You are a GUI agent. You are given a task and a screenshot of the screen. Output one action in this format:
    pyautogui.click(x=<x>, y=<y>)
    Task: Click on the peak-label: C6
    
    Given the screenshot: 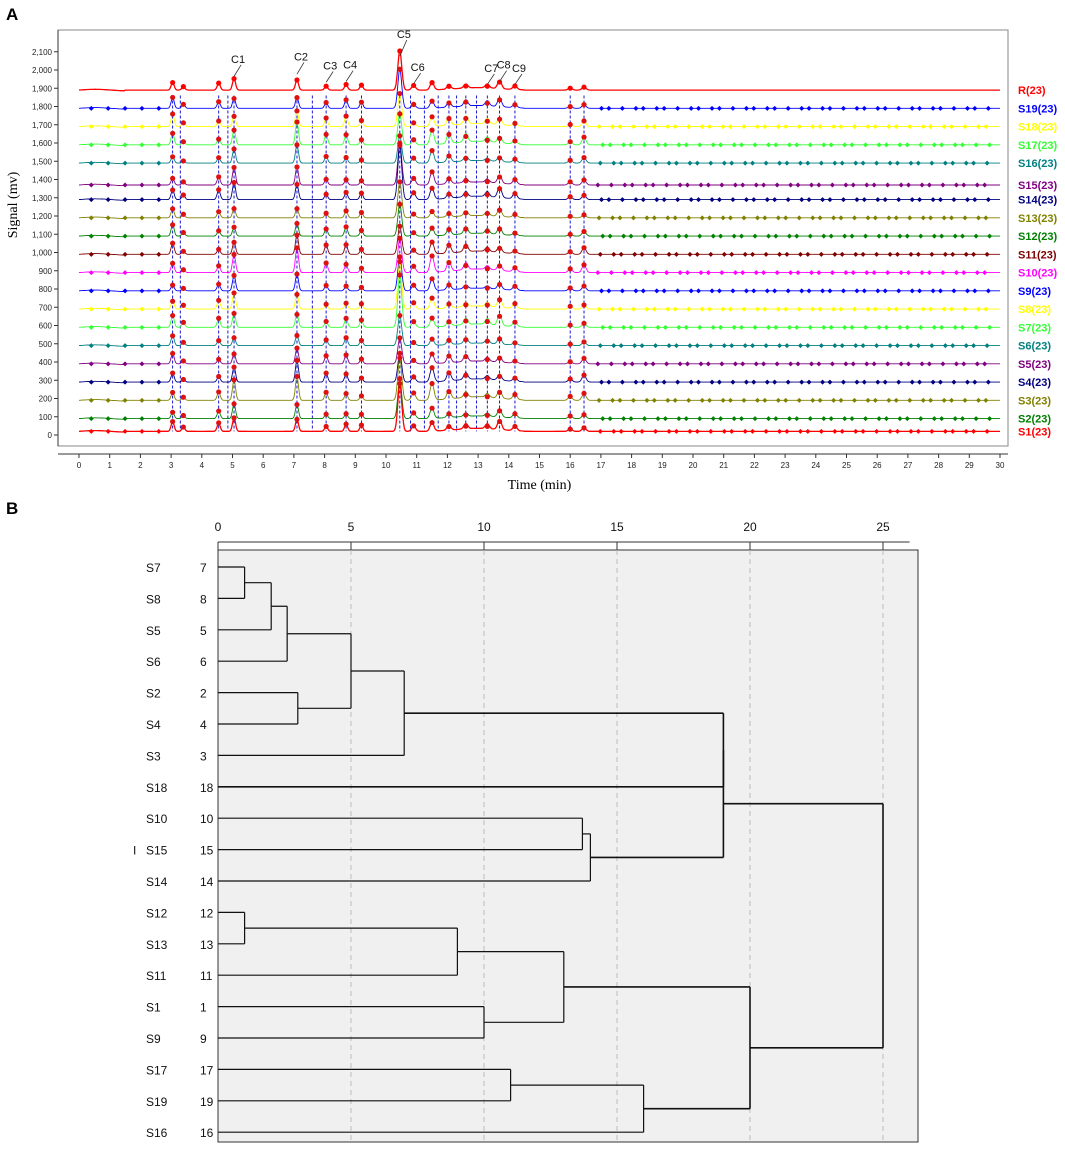 What is the action you would take?
    pyautogui.click(x=418, y=68)
    